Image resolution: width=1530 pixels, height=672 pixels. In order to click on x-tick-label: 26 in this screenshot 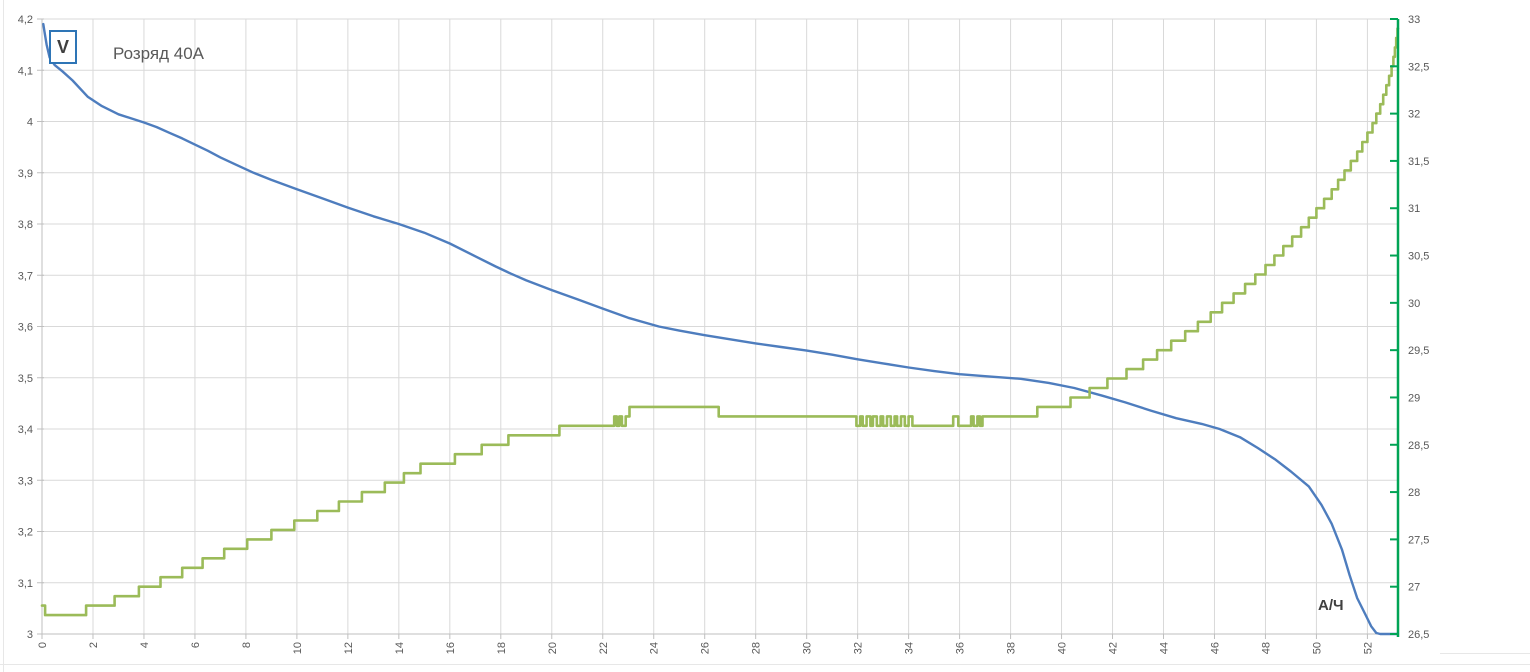, I will do `click(706, 648)`.